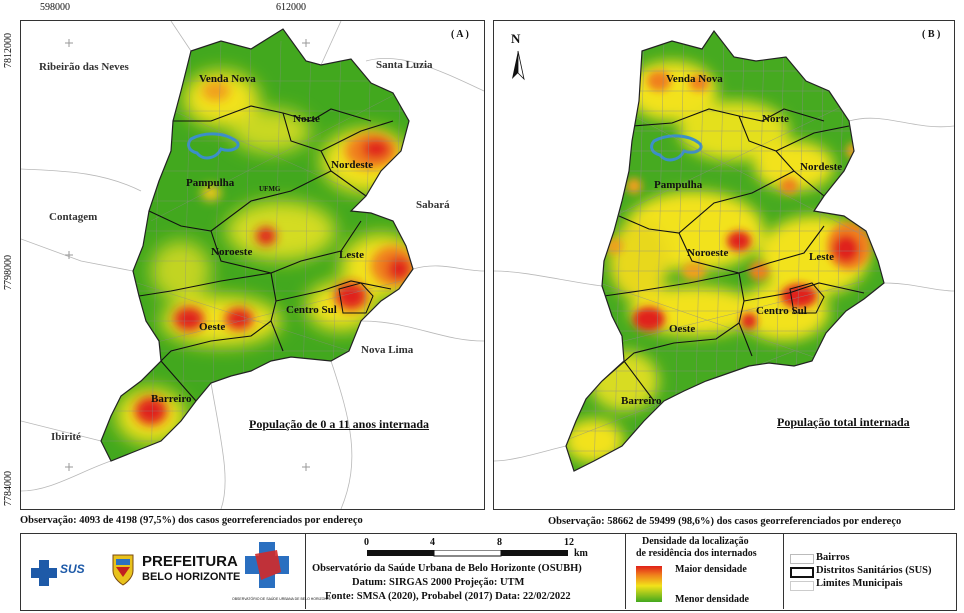 Image resolution: width=964 pixels, height=613 pixels. Describe the element at coordinates (171, 399) in the screenshot. I see `district-a-barreiro: Barreiro` at that location.